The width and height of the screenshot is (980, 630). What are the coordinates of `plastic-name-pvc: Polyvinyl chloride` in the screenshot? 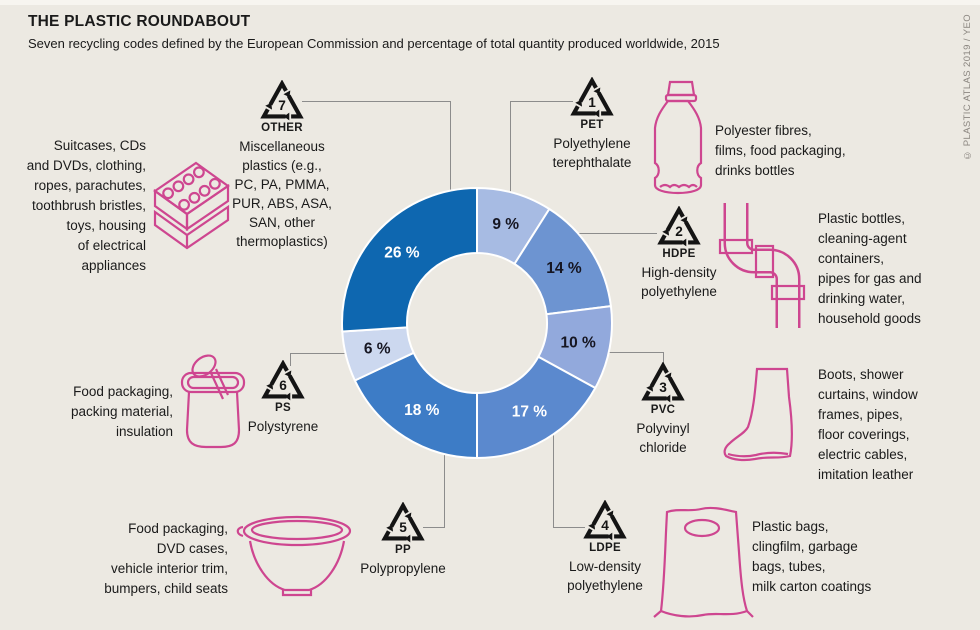 It's located at (663, 438).